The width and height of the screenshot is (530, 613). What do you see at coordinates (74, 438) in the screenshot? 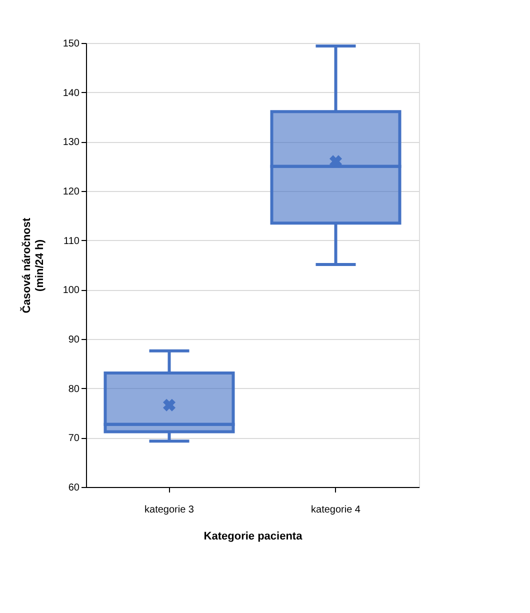
I see `y-tick-label: 70` at bounding box center [74, 438].